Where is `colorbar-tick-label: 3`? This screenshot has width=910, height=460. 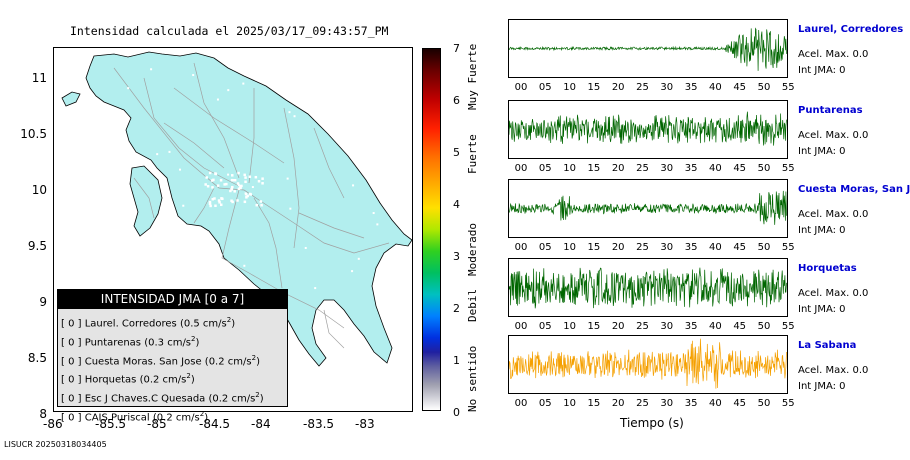 colorbar-tick-label: 3 is located at coordinates (456, 256).